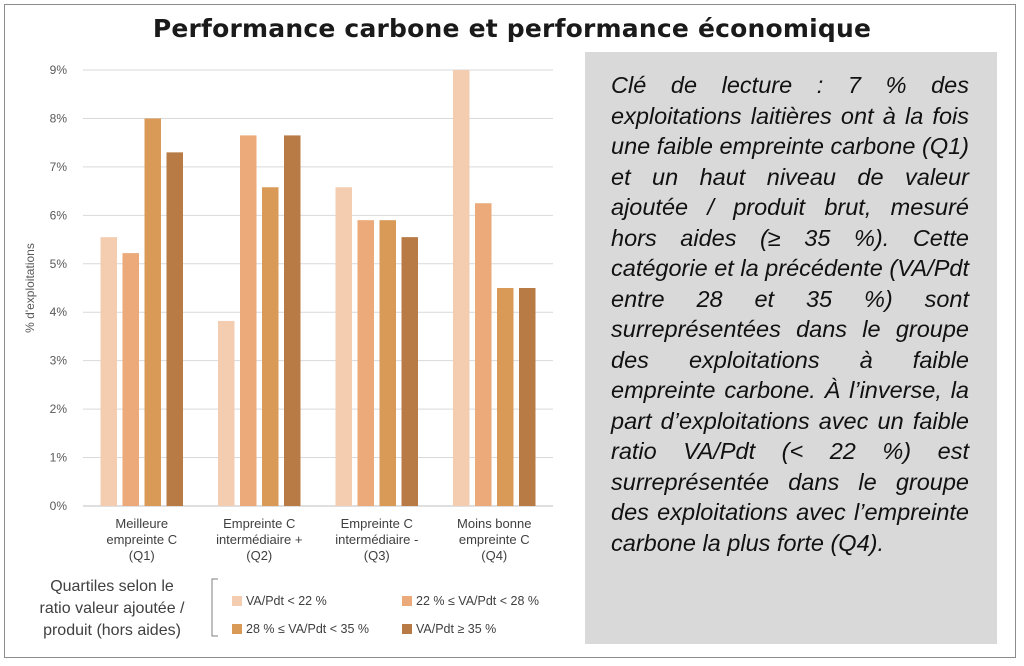 The width and height of the screenshot is (1024, 666). I want to click on y-tick-label: 7%, so click(59, 167).